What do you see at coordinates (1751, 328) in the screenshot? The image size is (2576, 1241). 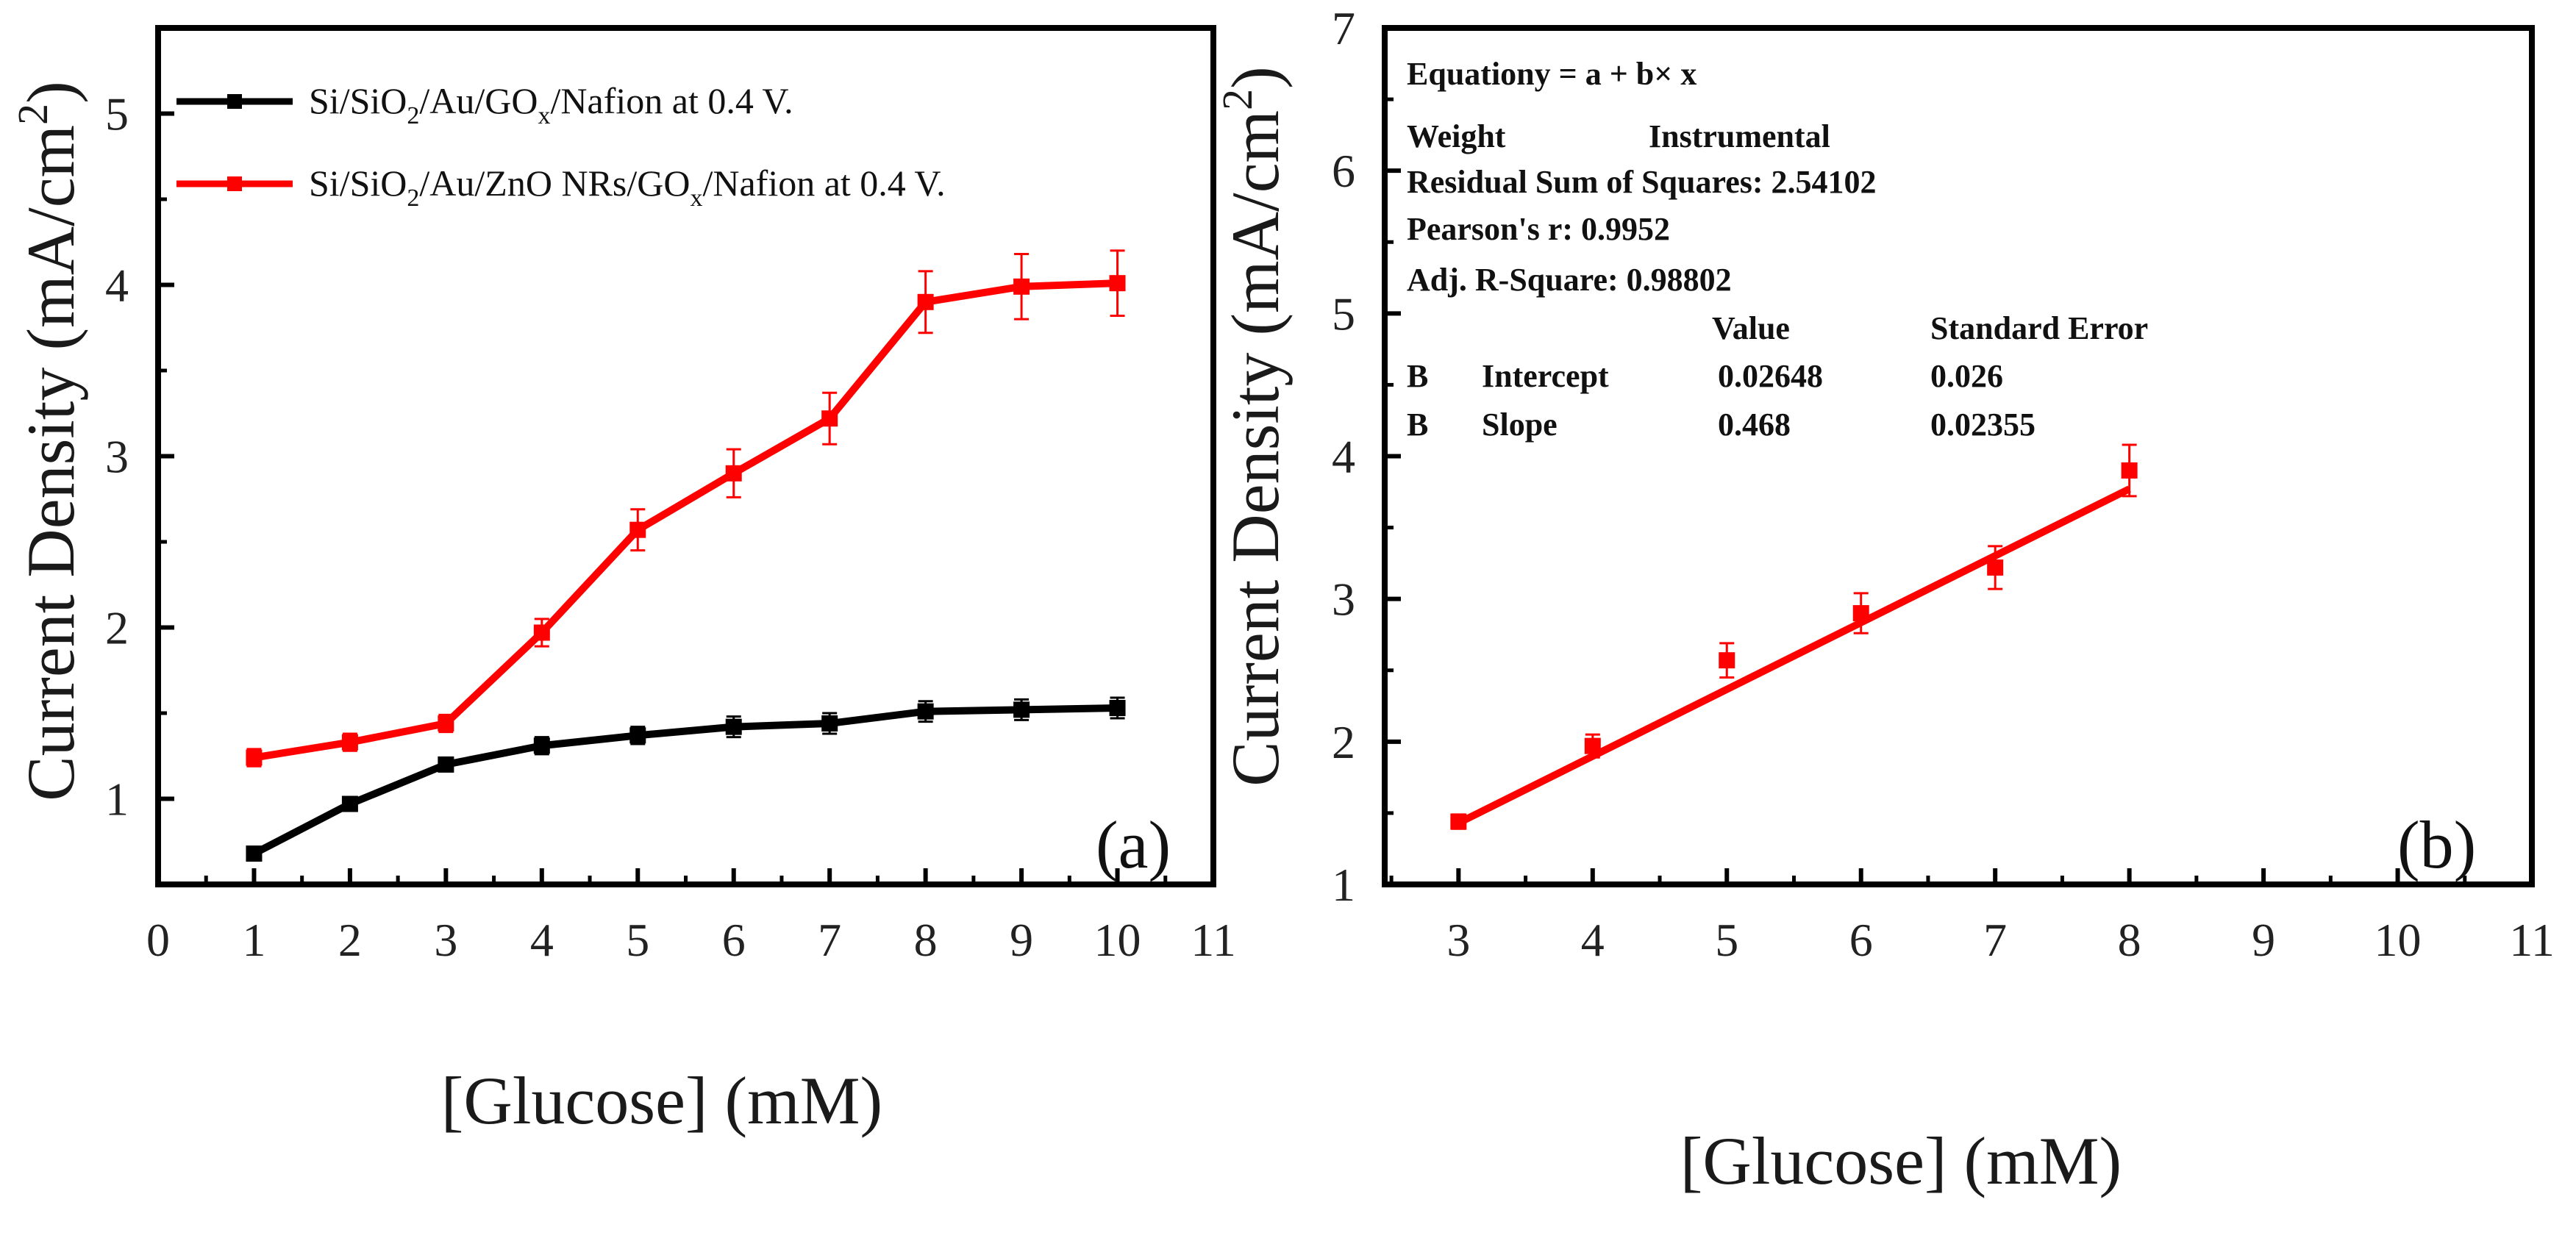 I see `stats-col-value: Value` at bounding box center [1751, 328].